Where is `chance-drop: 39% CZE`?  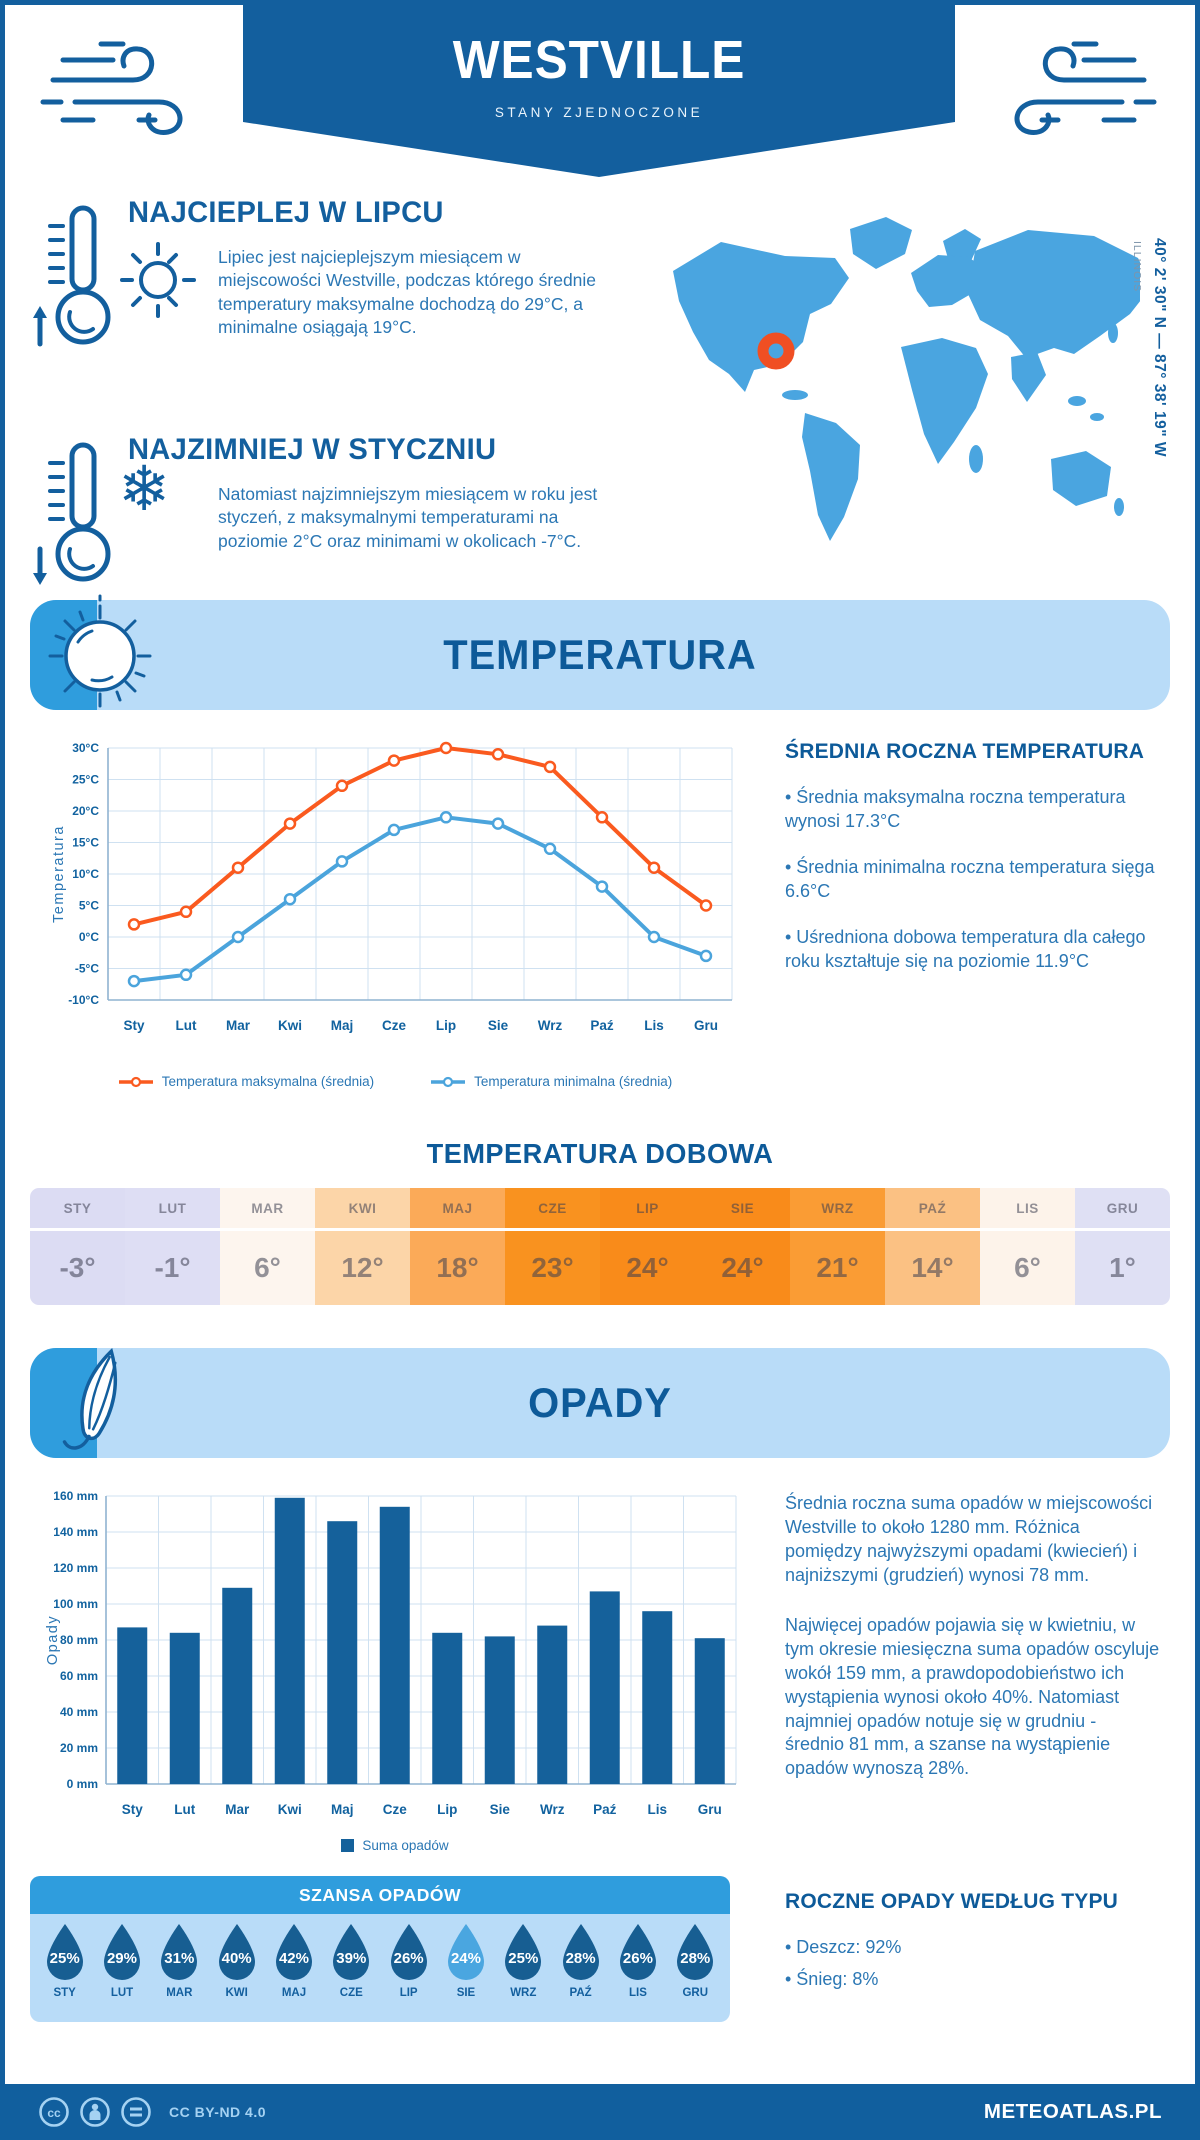 chance-drop: 39% CZE is located at coordinates (351, 1968).